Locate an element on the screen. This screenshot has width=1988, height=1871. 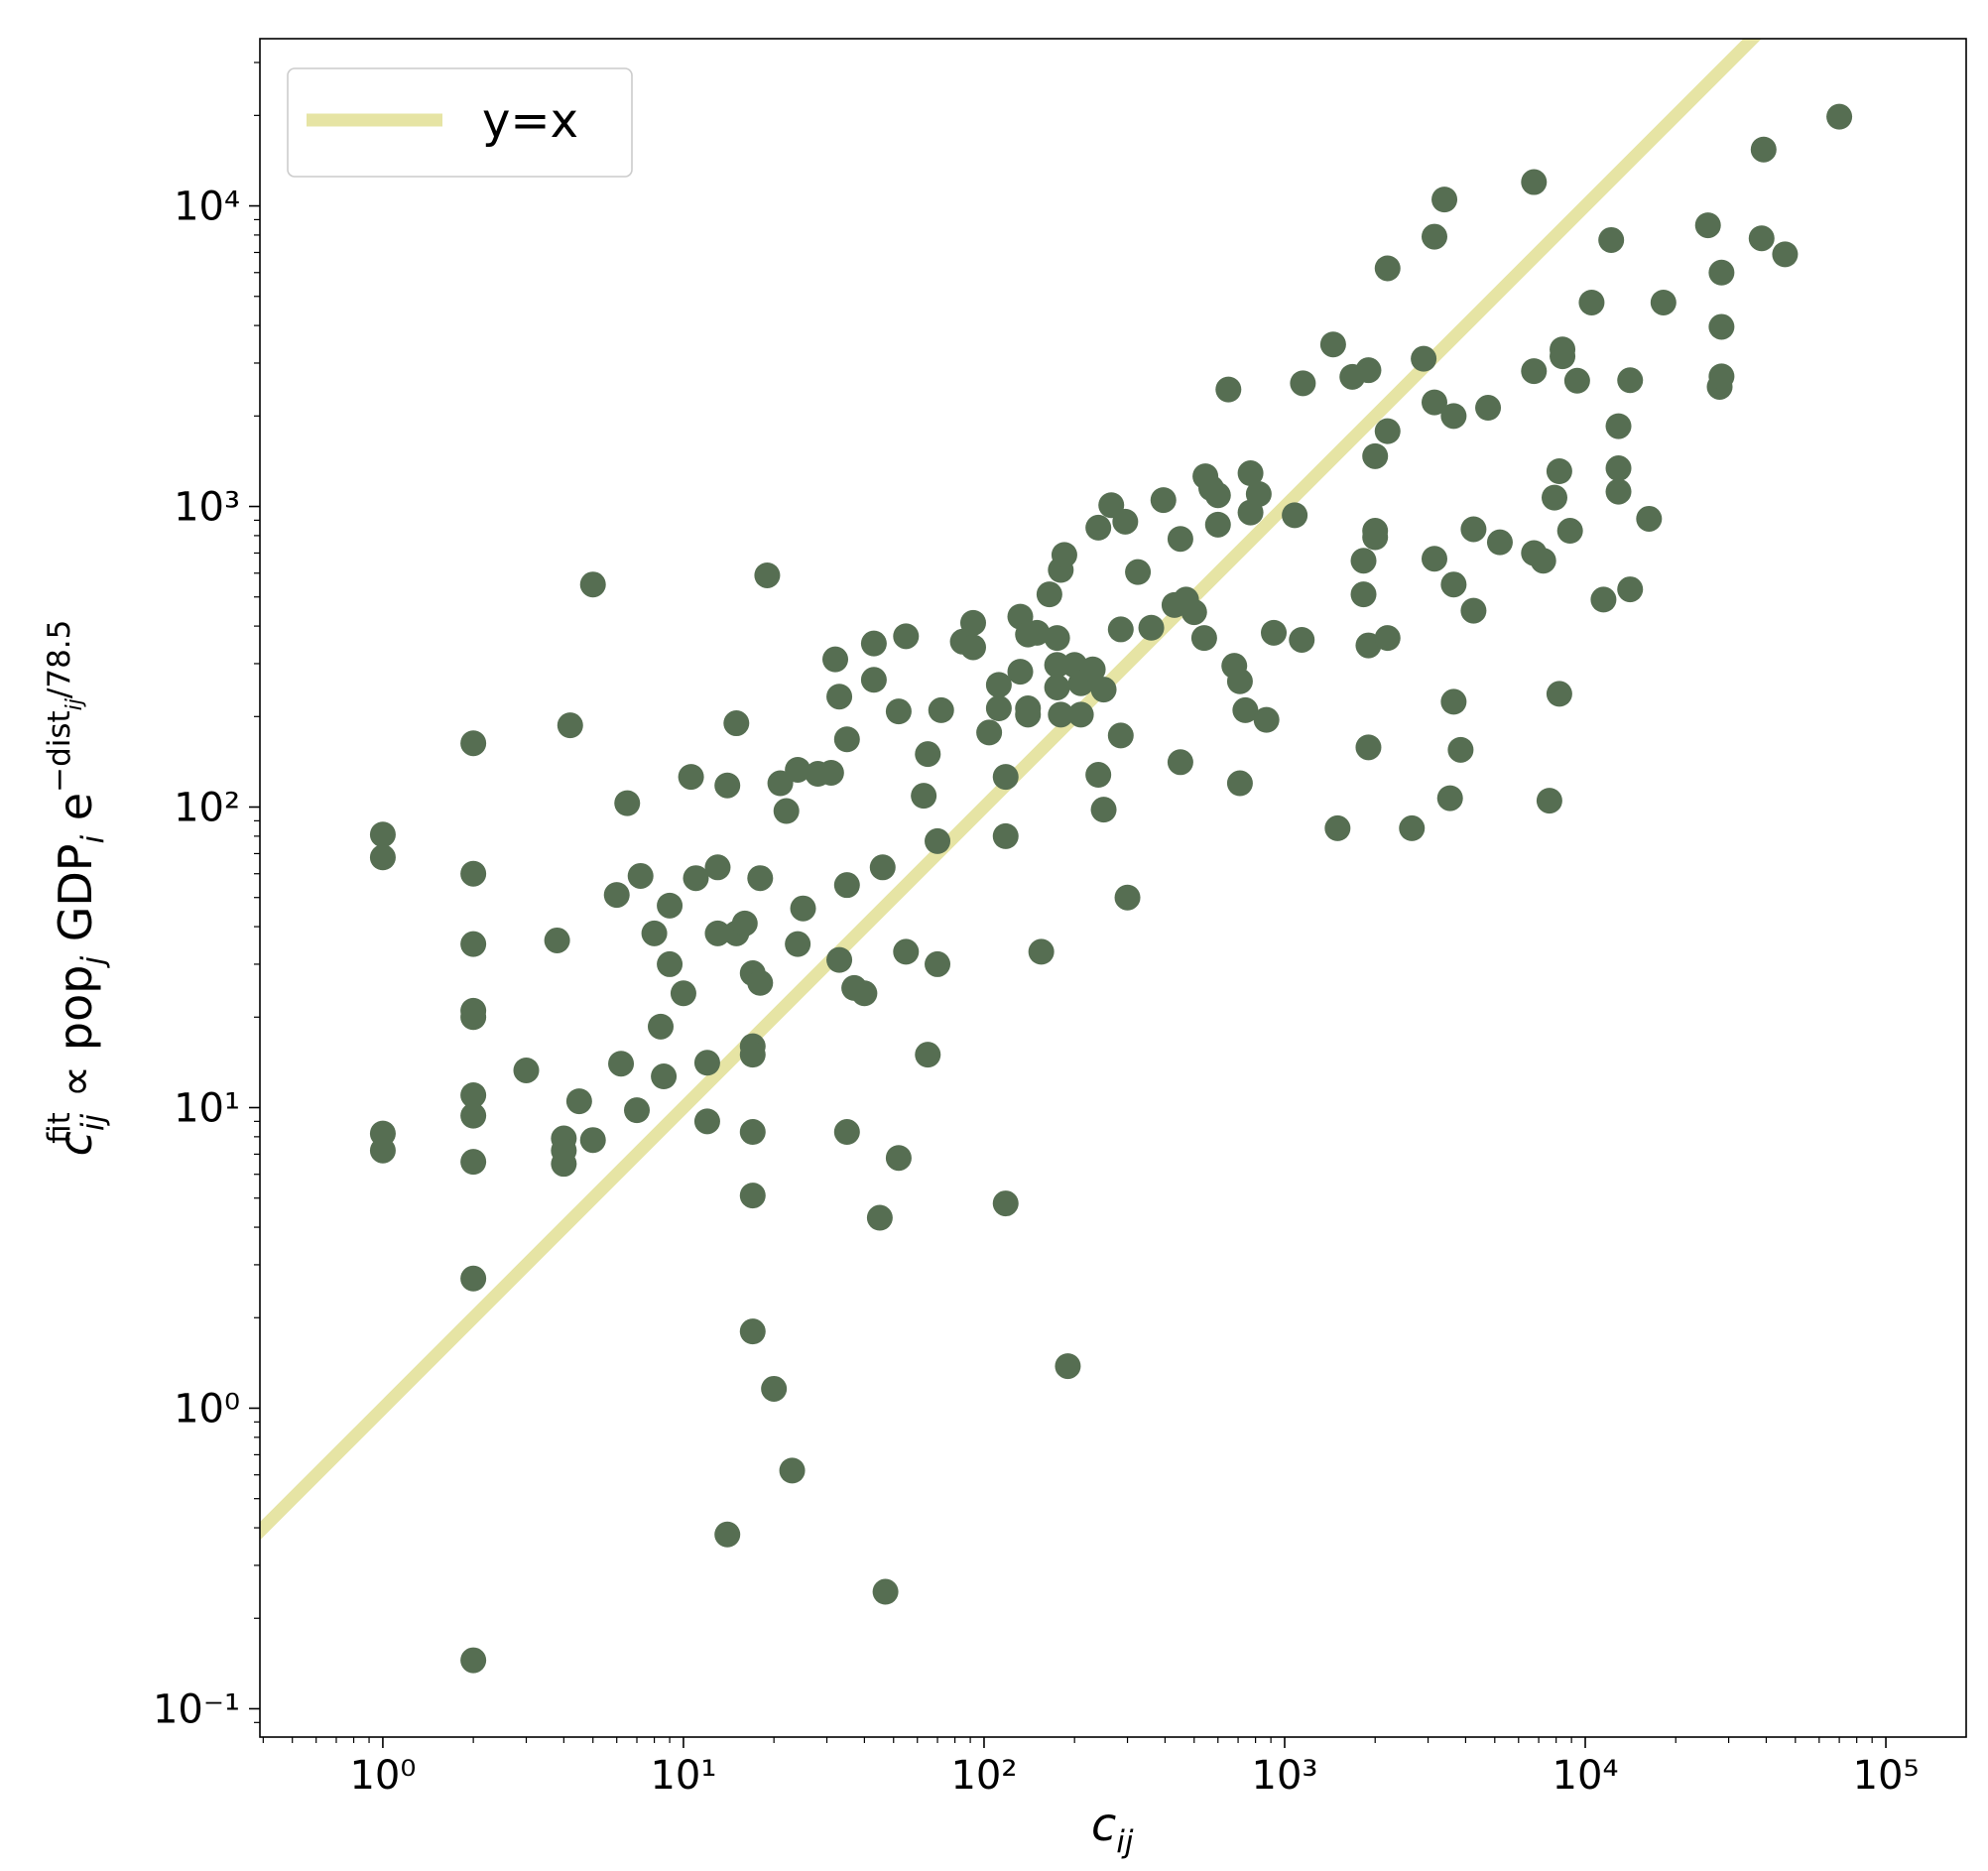
label-part: GDP is located at coordinates (75, 899).